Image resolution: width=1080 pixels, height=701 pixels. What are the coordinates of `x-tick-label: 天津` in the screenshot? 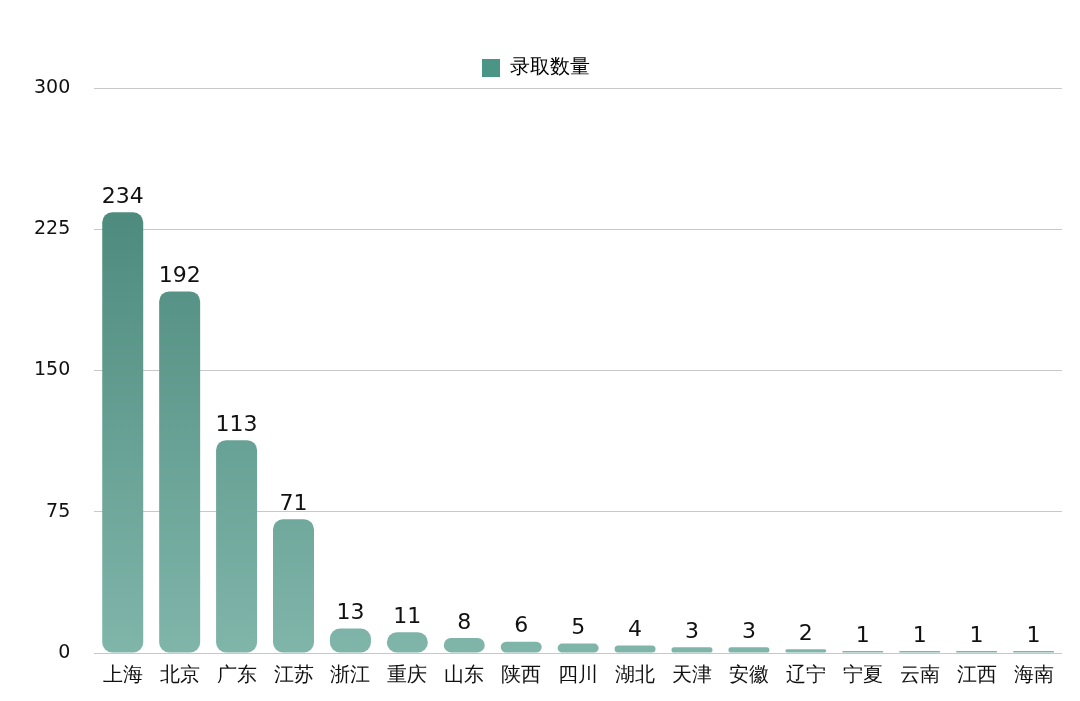 It's located at (691, 674).